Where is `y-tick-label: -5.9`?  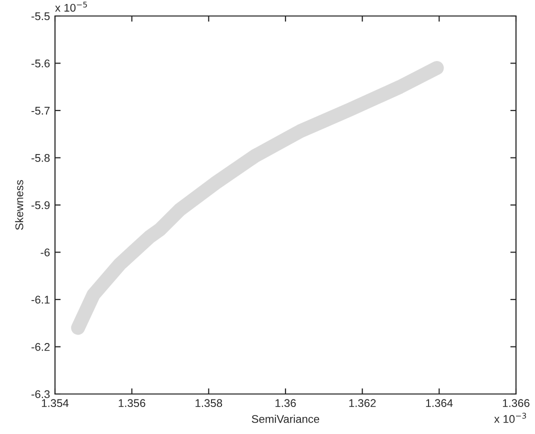 y-tick-label: -5.9 is located at coordinates (40, 205).